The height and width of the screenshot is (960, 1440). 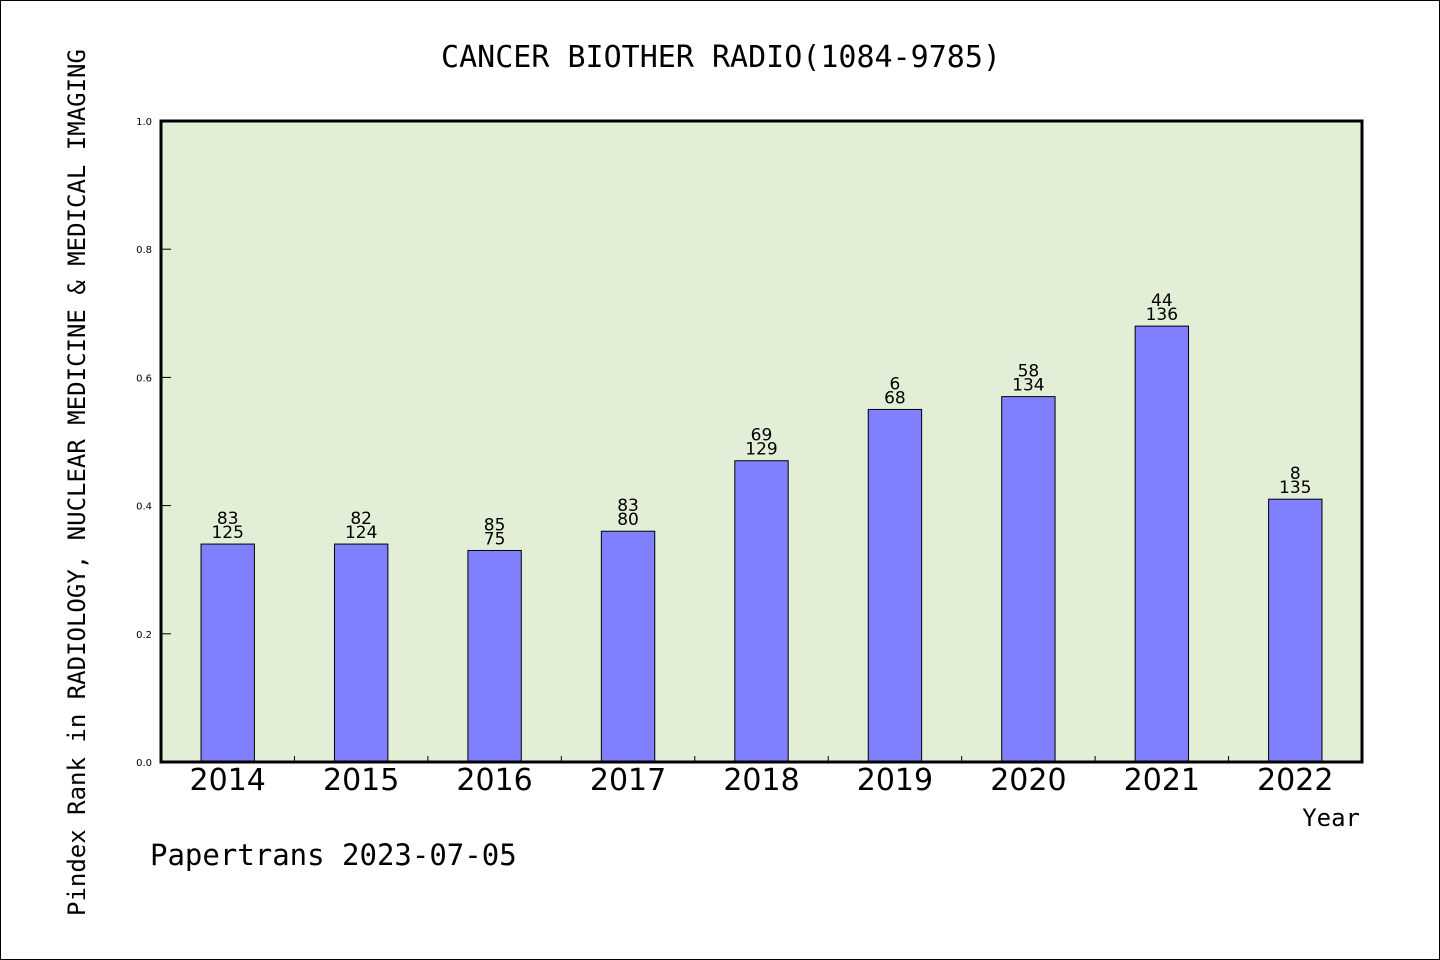 I want to click on y-tick-label: 0.4, so click(x=144, y=507).